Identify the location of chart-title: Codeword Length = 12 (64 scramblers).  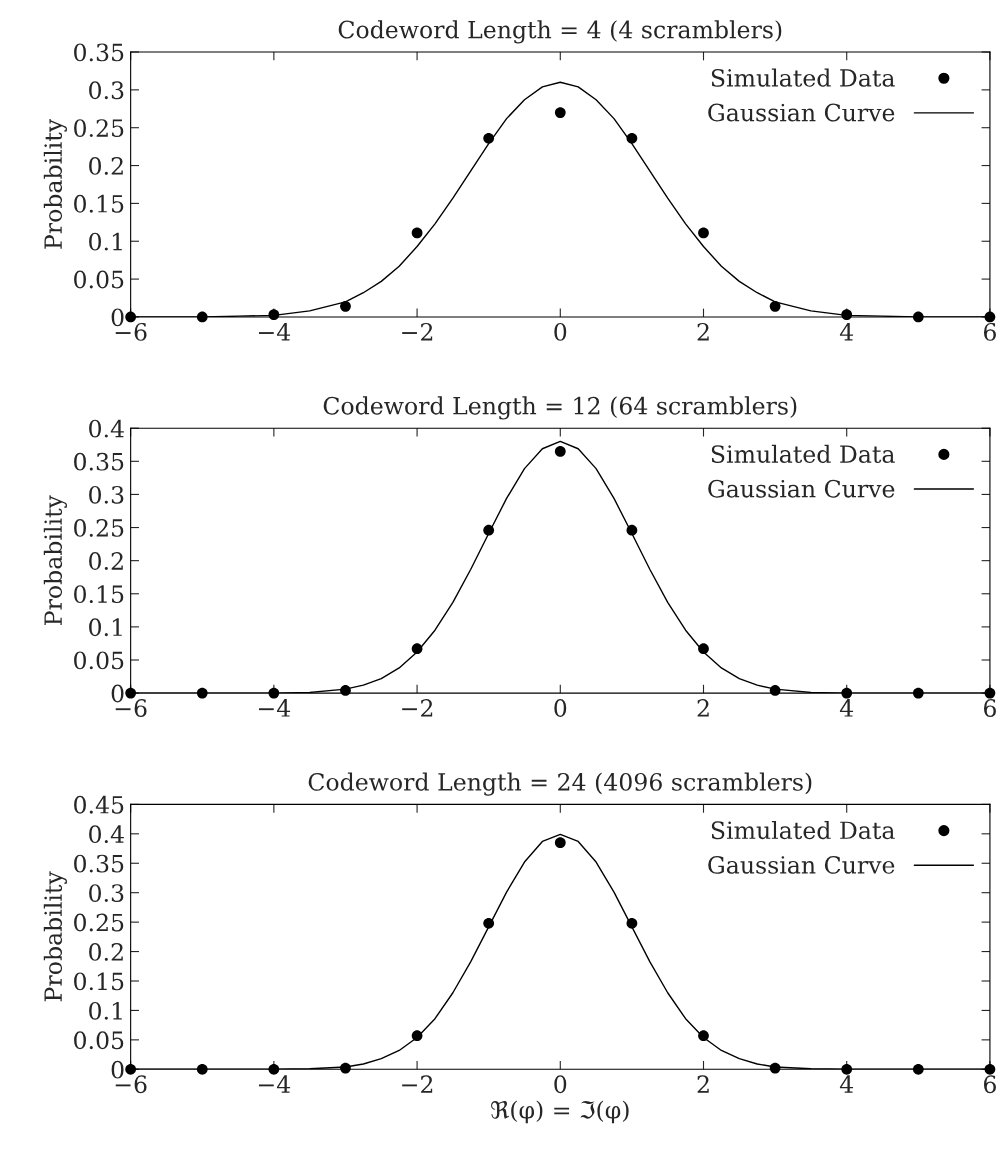
(560, 408).